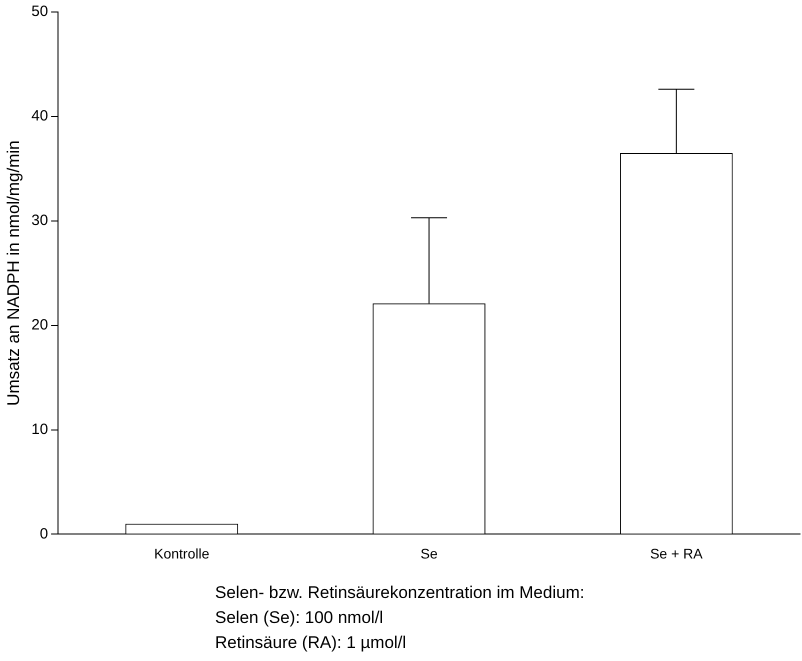 Image resolution: width=802 pixels, height=661 pixels. Describe the element at coordinates (299, 618) in the screenshot. I see `text: Selen (Se): 100 nmol/l` at that location.